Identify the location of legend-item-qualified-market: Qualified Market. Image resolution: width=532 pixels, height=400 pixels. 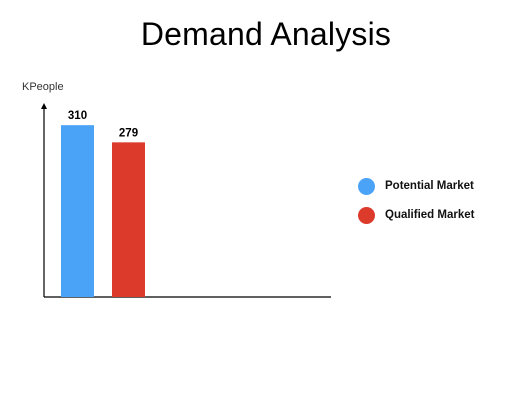
(416, 215).